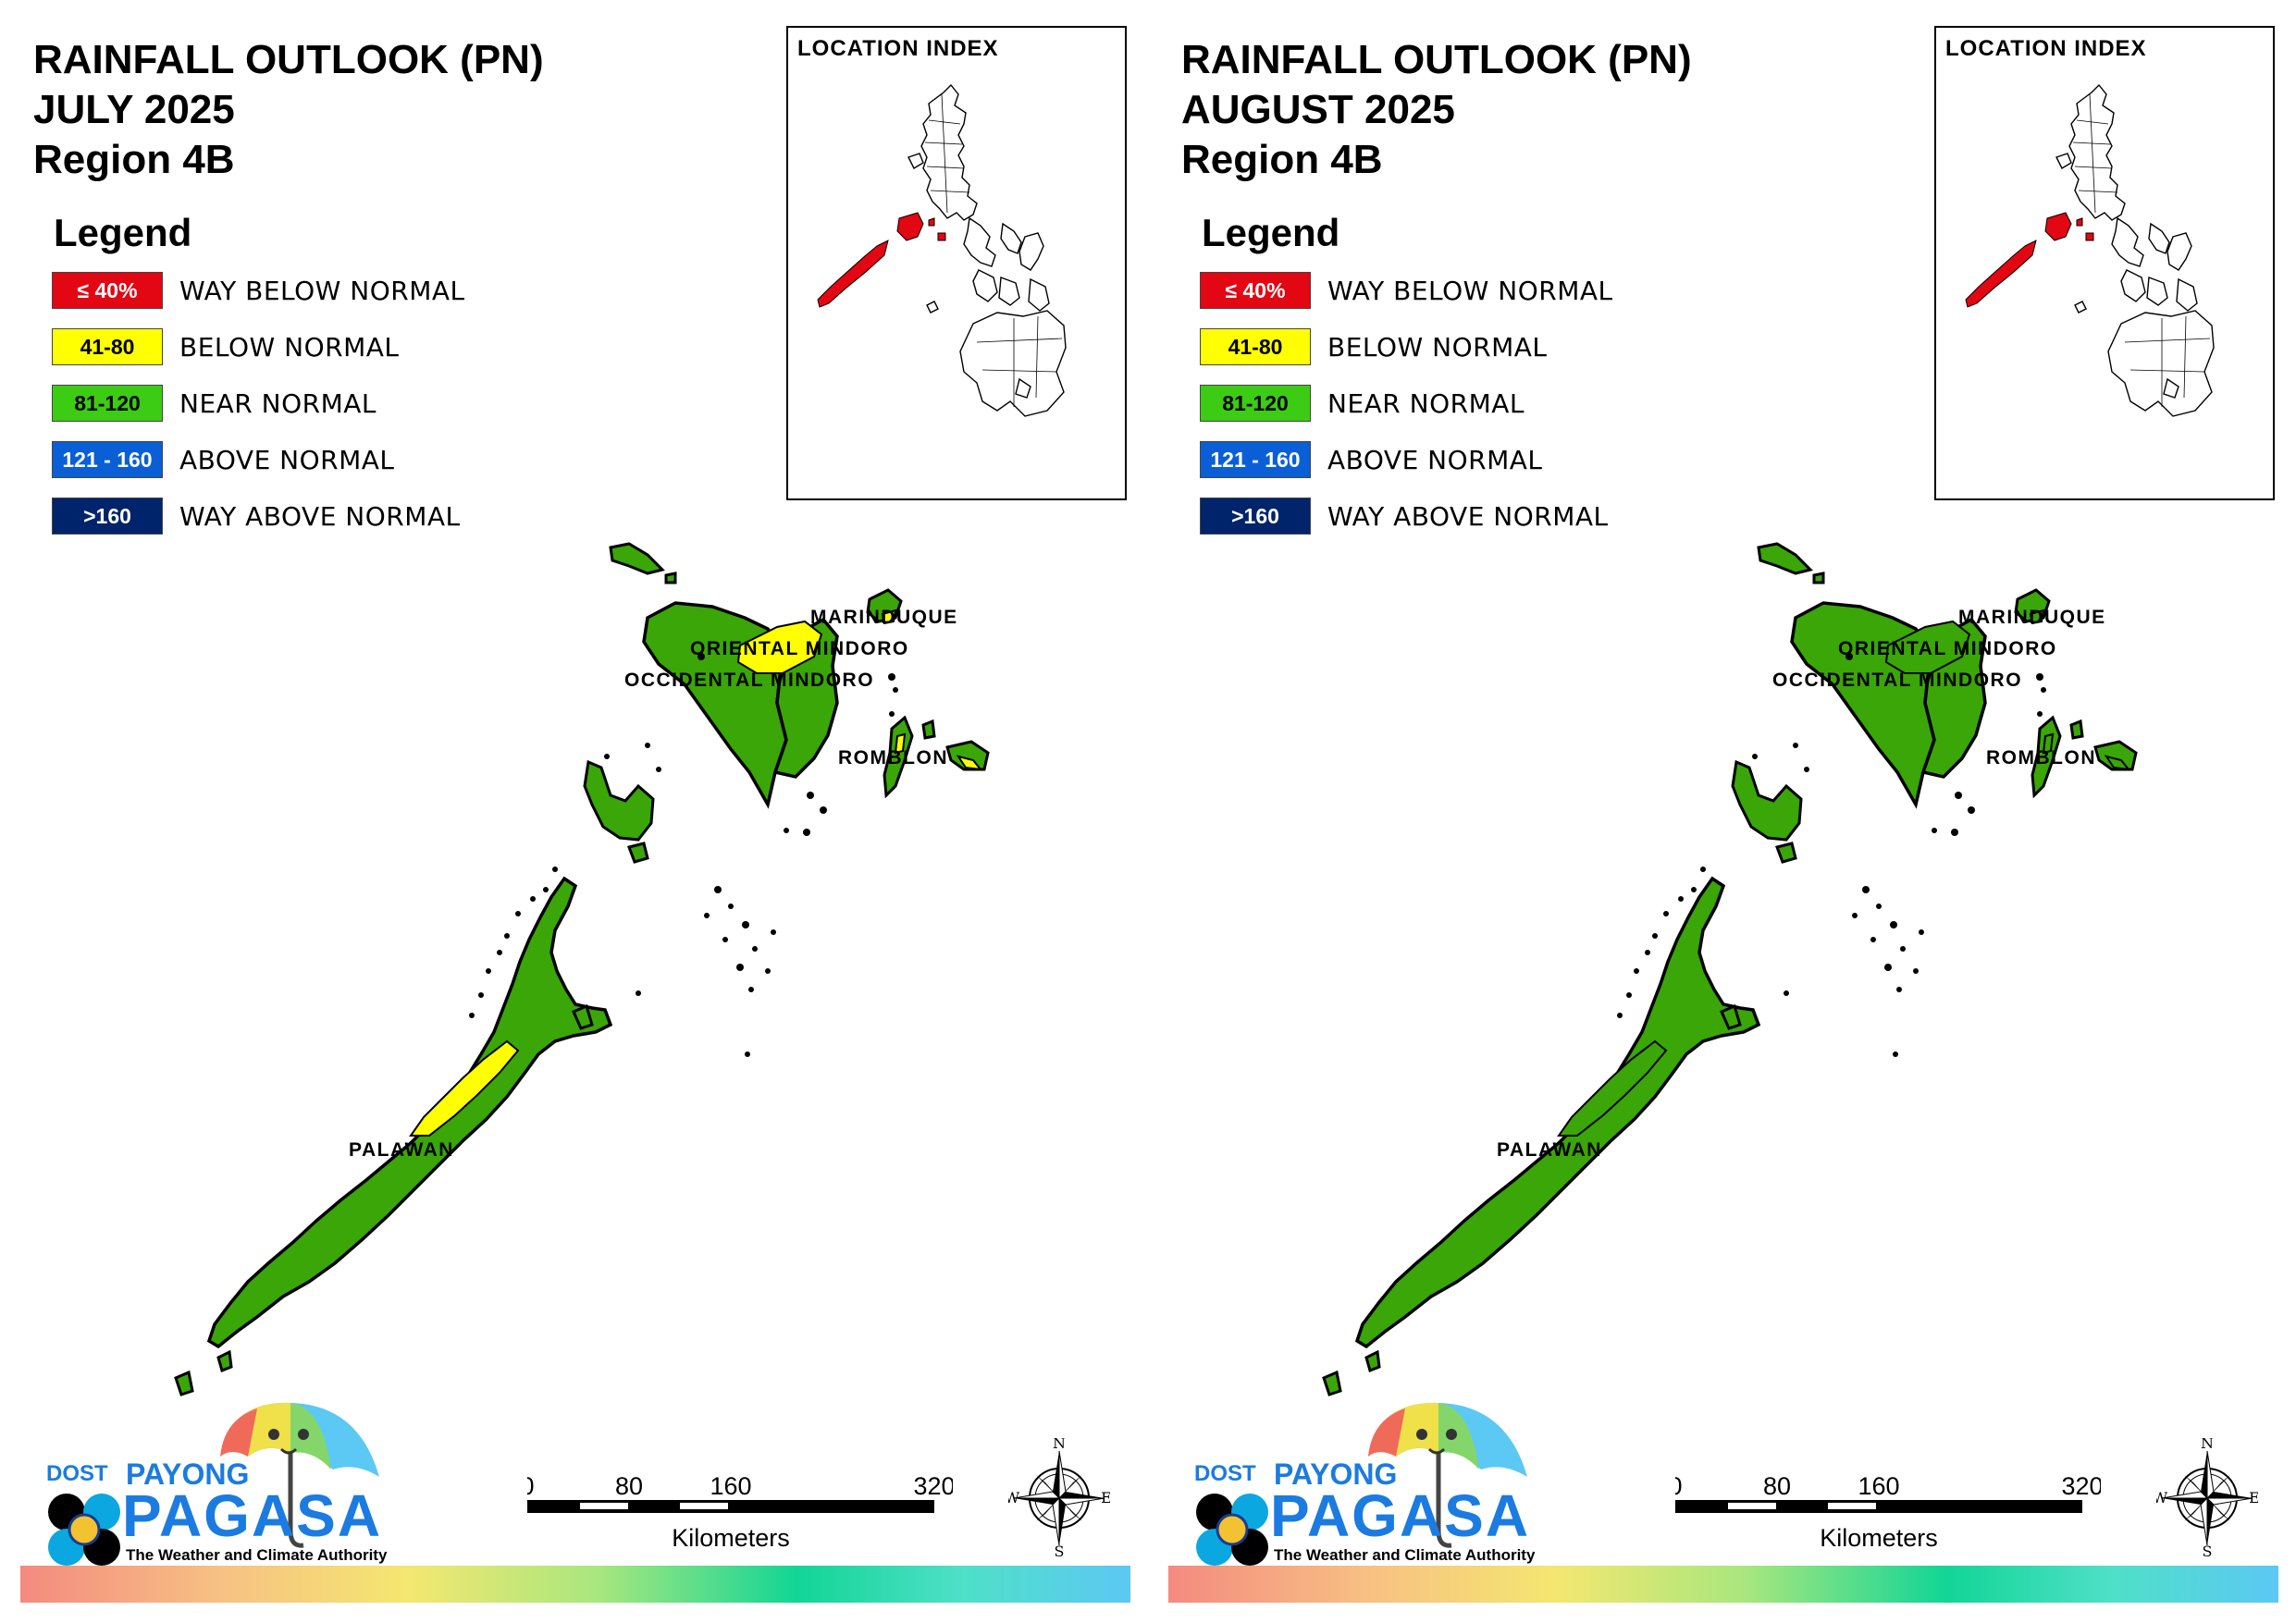 The height and width of the screenshot is (1623, 2296). Describe the element at coordinates (1470, 290) in the screenshot. I see `legend-label: WAY BELOW NORMAL` at that location.